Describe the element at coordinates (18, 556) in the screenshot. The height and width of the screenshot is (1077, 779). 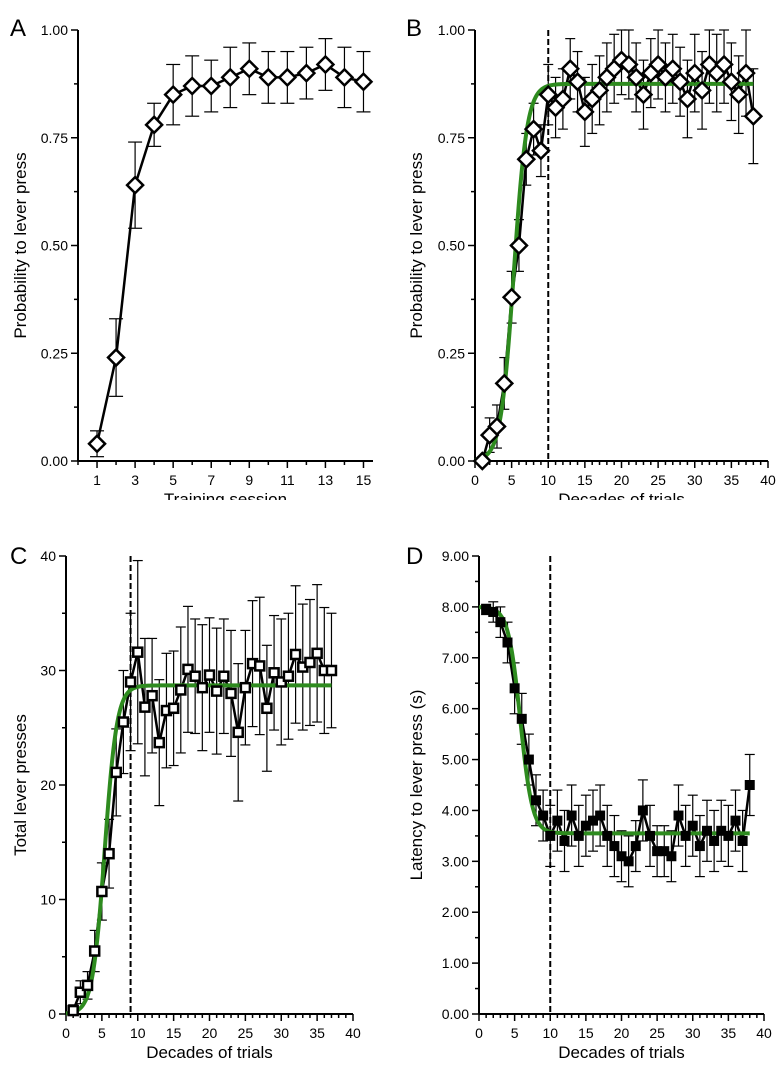
I see `panel-letter: C` at that location.